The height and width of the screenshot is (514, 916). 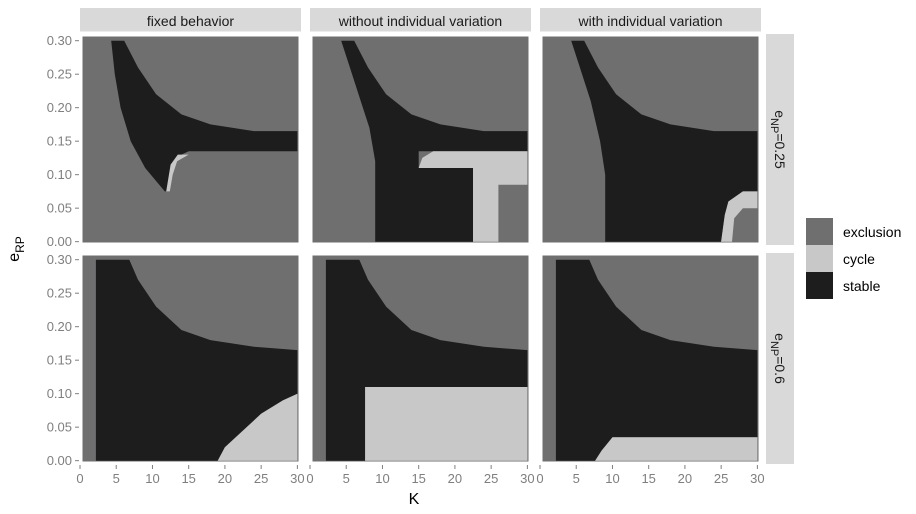 I want to click on legend-key-stable, so click(x=819, y=285).